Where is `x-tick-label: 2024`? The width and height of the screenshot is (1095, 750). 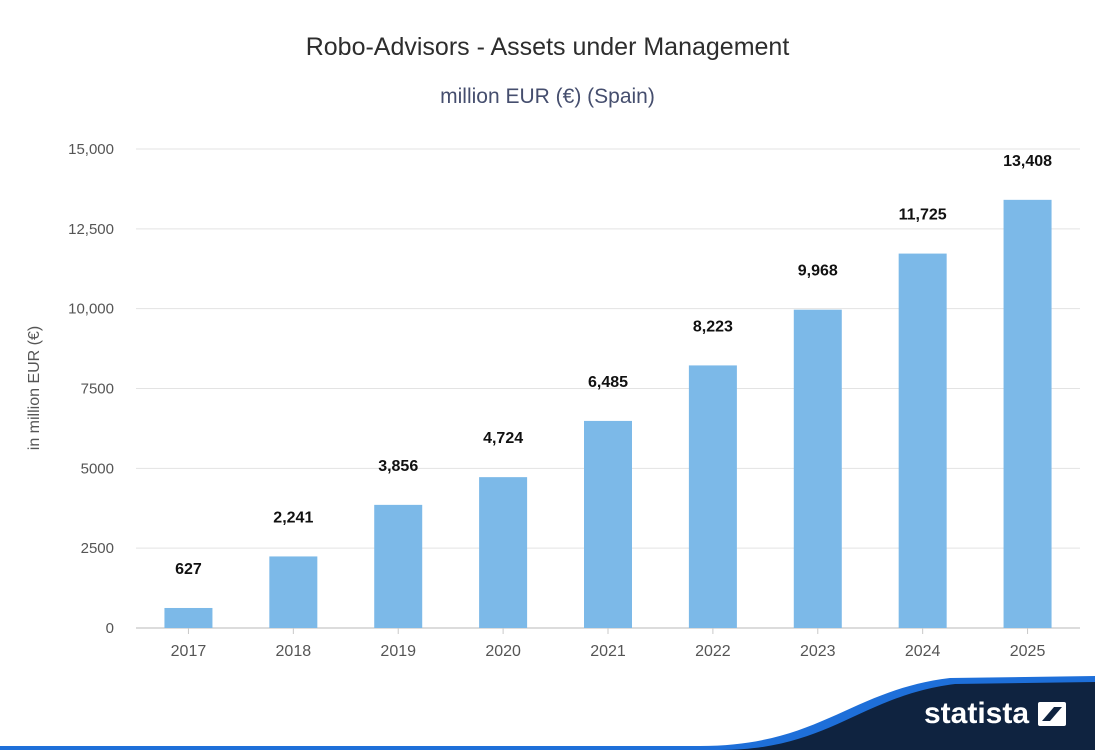
x-tick-label: 2024 is located at coordinates (923, 651).